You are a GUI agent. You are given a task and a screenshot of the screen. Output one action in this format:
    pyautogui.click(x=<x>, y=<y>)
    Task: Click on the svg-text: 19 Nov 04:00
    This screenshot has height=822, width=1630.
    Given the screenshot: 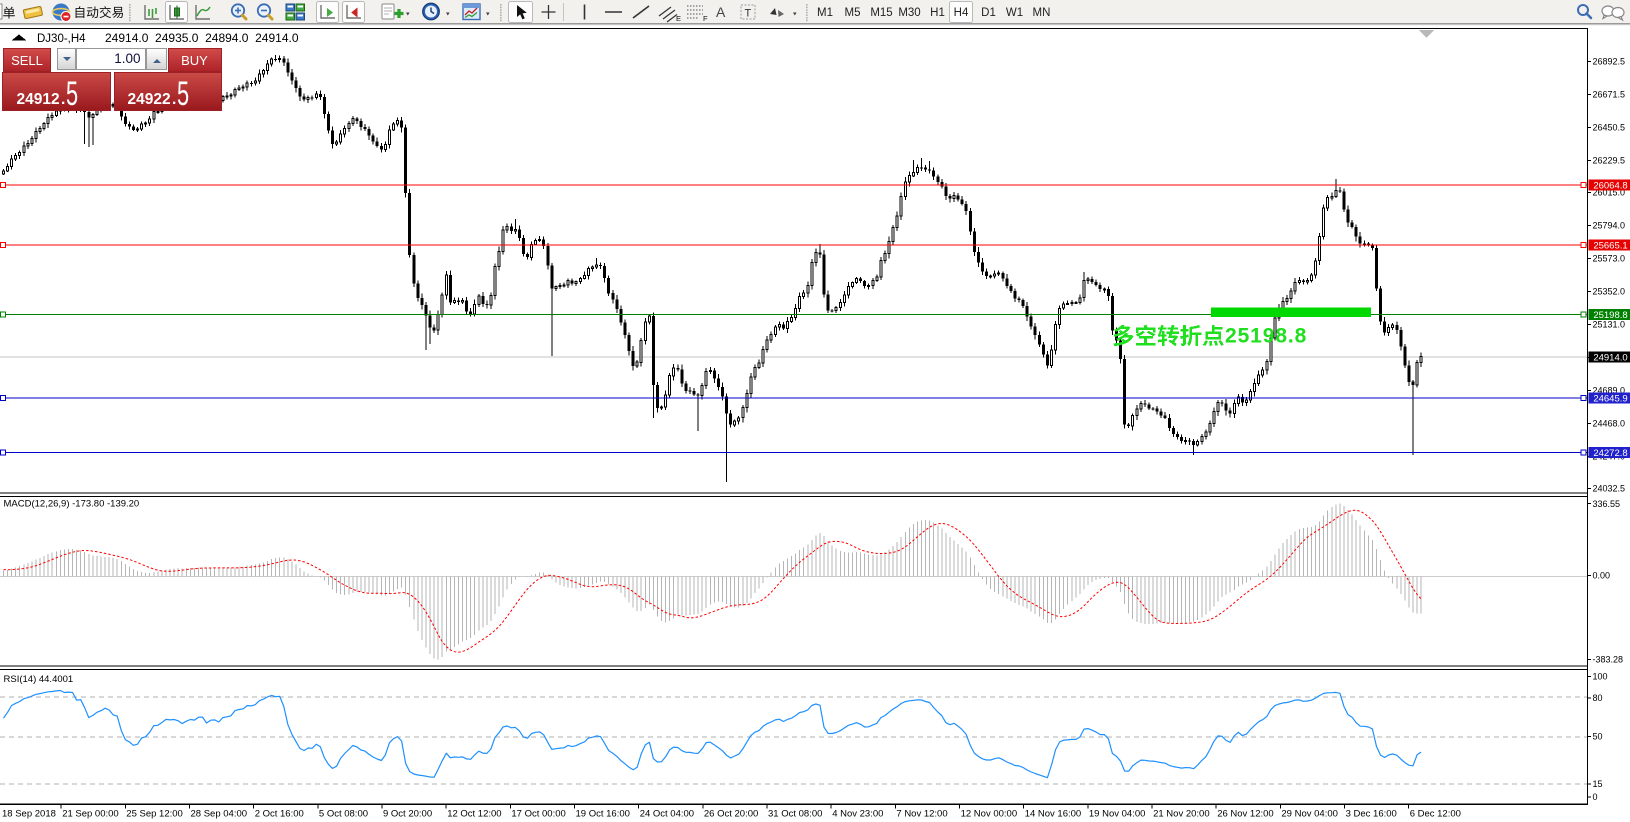 What is the action you would take?
    pyautogui.click(x=1117, y=814)
    